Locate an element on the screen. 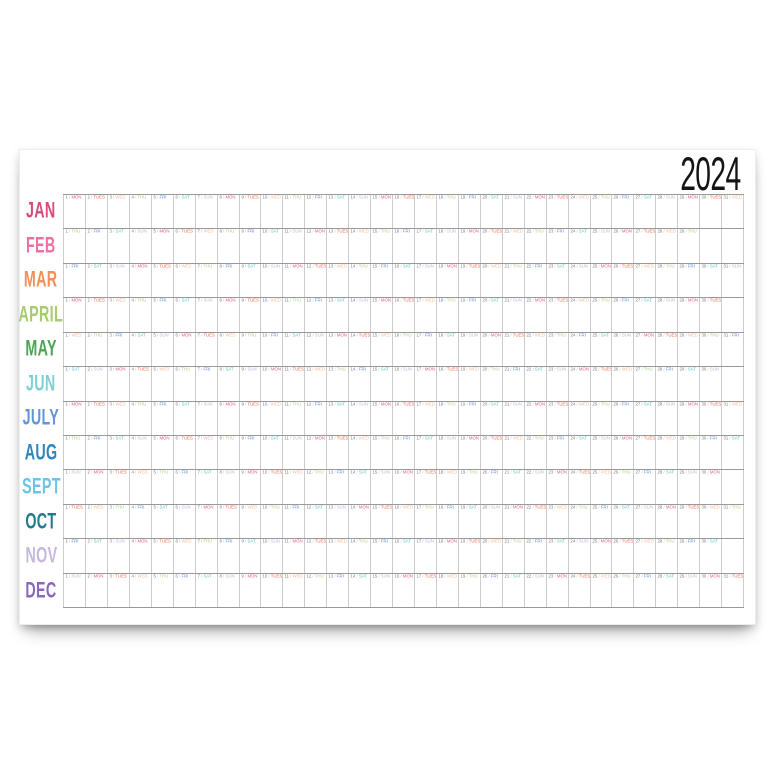 The width and height of the screenshot is (776, 776). day-number: 19 is located at coordinates (463, 370).